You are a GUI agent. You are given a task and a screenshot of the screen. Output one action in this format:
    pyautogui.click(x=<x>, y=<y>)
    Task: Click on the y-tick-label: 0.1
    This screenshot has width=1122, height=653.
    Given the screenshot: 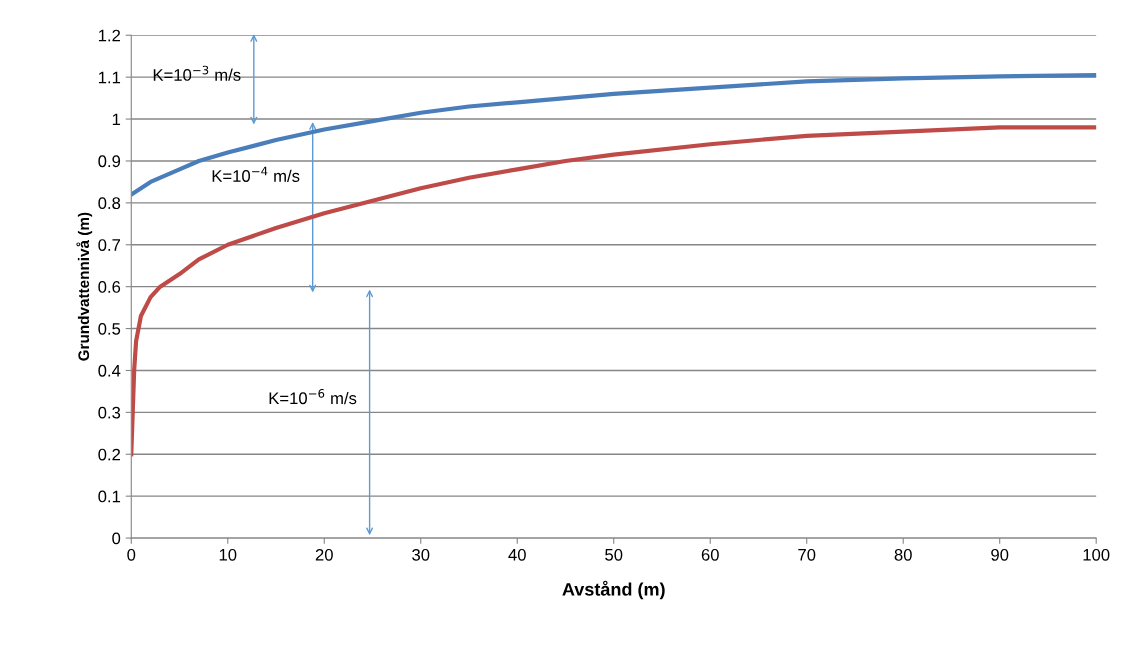 What is the action you would take?
    pyautogui.click(x=109, y=496)
    